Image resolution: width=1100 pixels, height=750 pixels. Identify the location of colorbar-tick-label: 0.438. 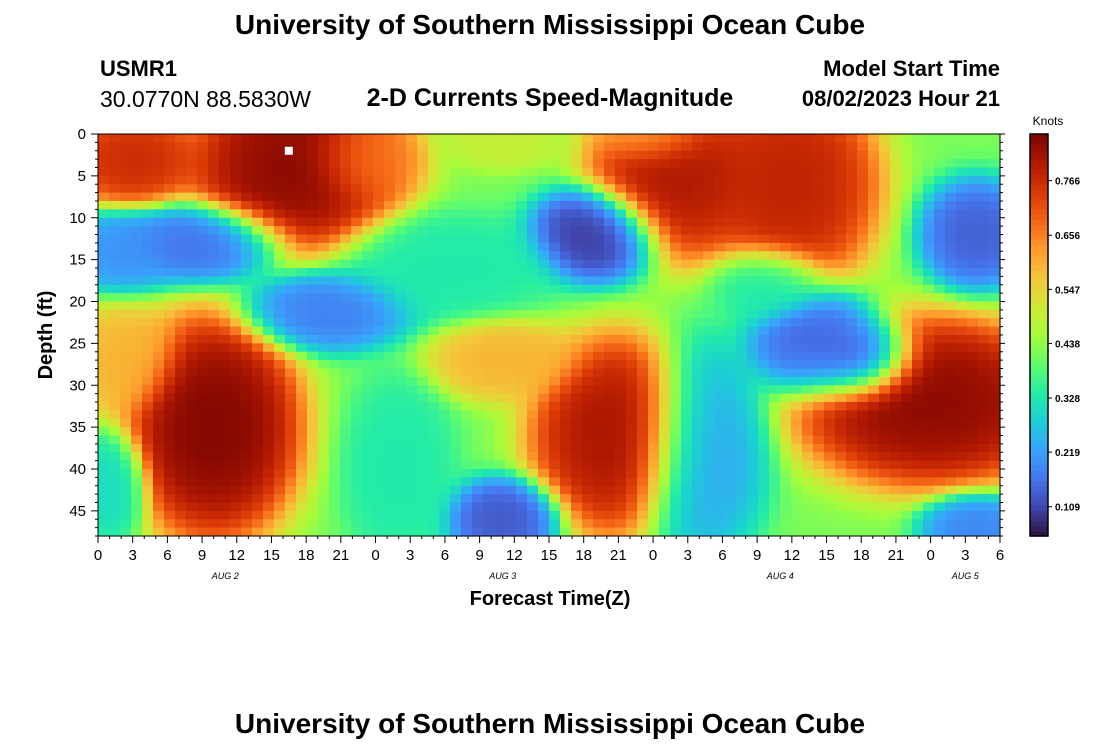
(1067, 344).